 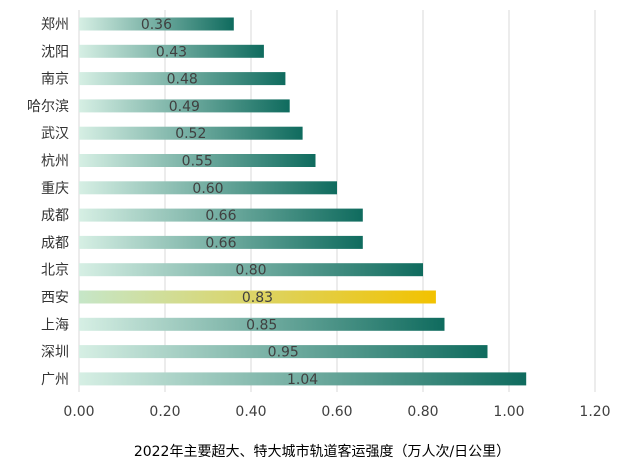 I want to click on value-label: 0.48, so click(x=182, y=80).